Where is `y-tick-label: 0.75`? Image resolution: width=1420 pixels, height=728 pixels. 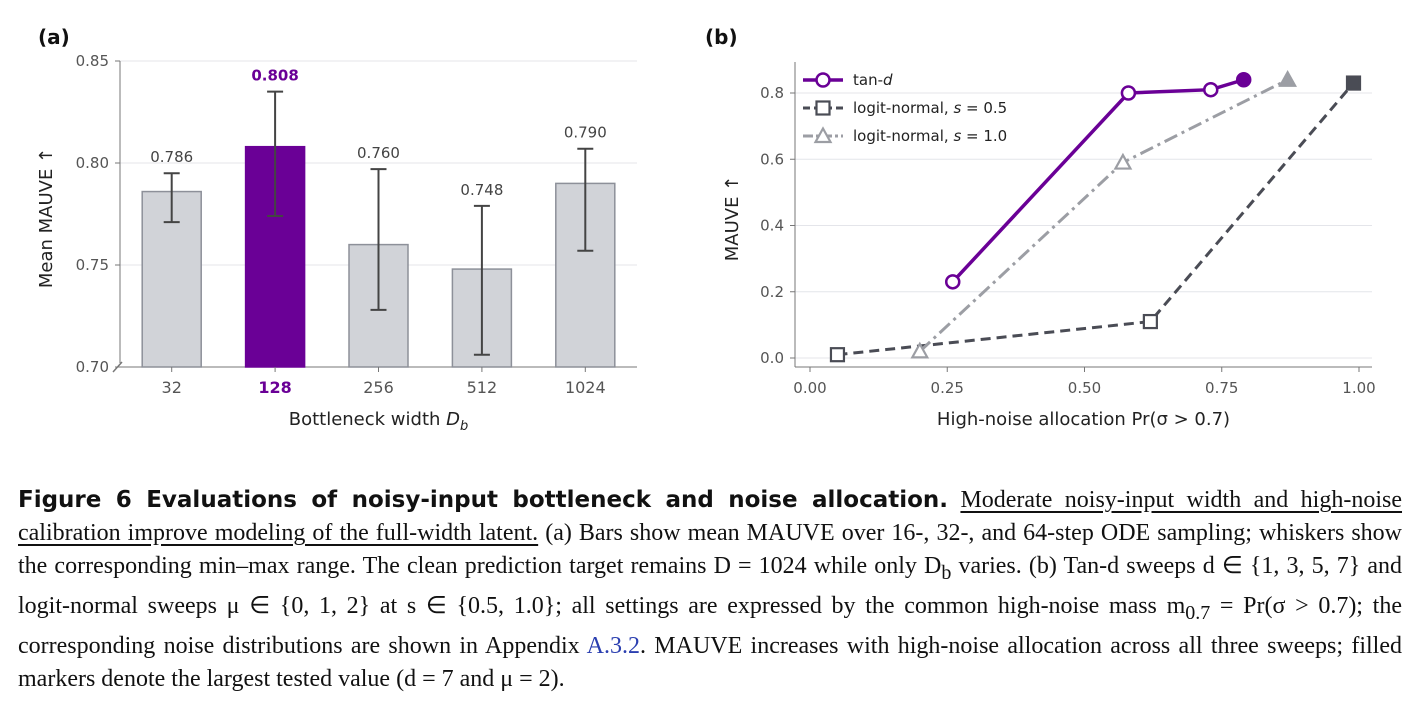
y-tick-label: 0.75 is located at coordinates (92, 265).